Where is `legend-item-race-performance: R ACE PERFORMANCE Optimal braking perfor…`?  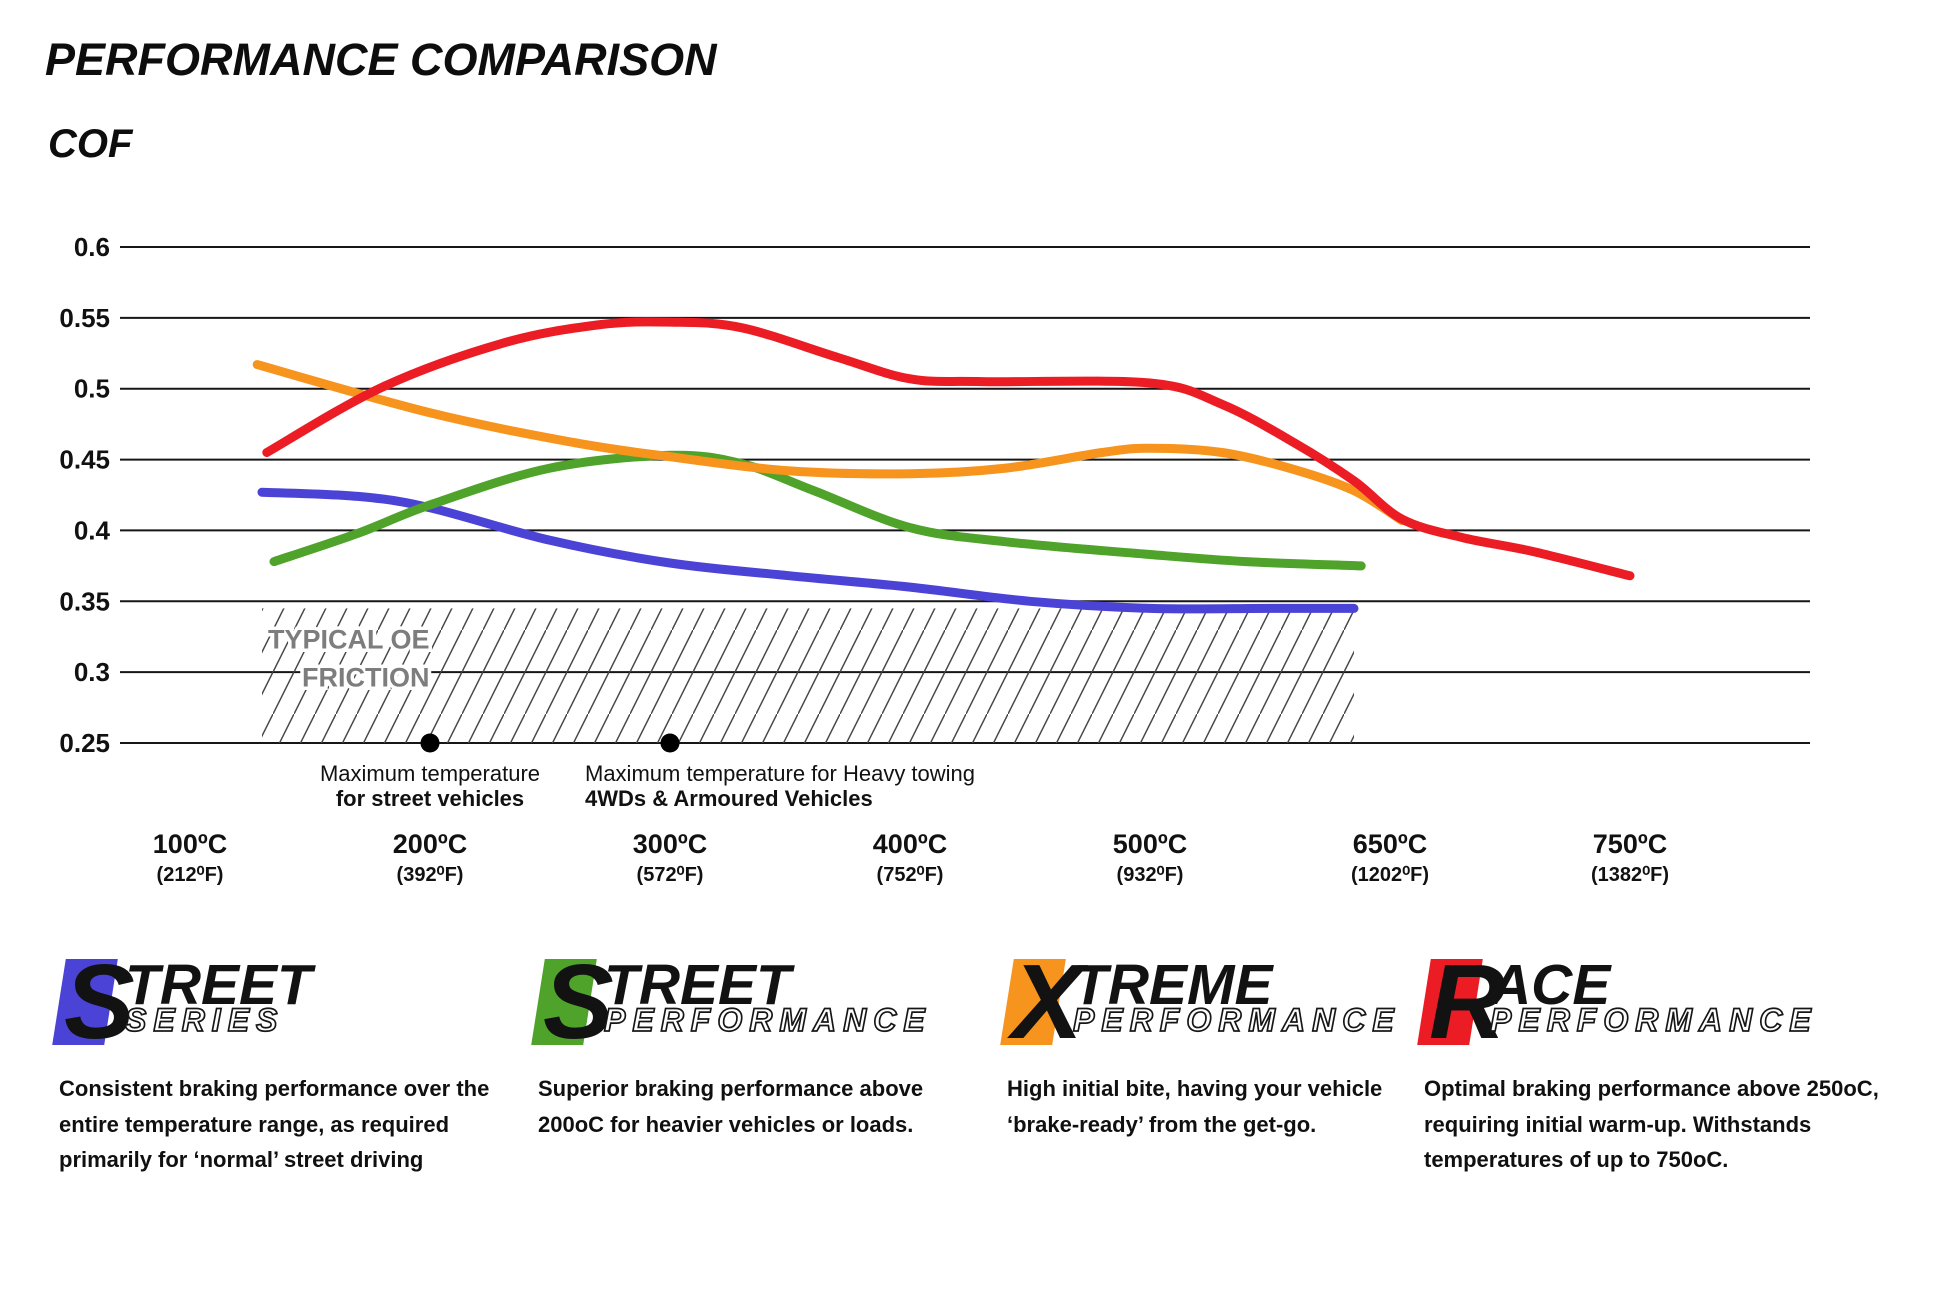 legend-item-race-performance: R ACE PERFORMANCE Optimal braking perfor… is located at coordinates (1659, 1063).